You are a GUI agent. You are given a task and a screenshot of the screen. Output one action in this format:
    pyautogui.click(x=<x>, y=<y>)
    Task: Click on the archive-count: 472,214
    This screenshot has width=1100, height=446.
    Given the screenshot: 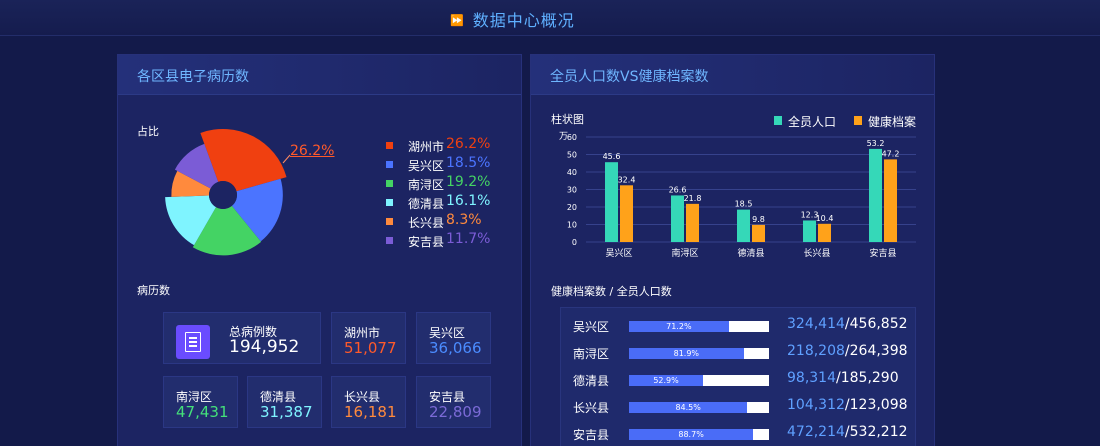 What is the action you would take?
    pyautogui.click(x=816, y=432)
    